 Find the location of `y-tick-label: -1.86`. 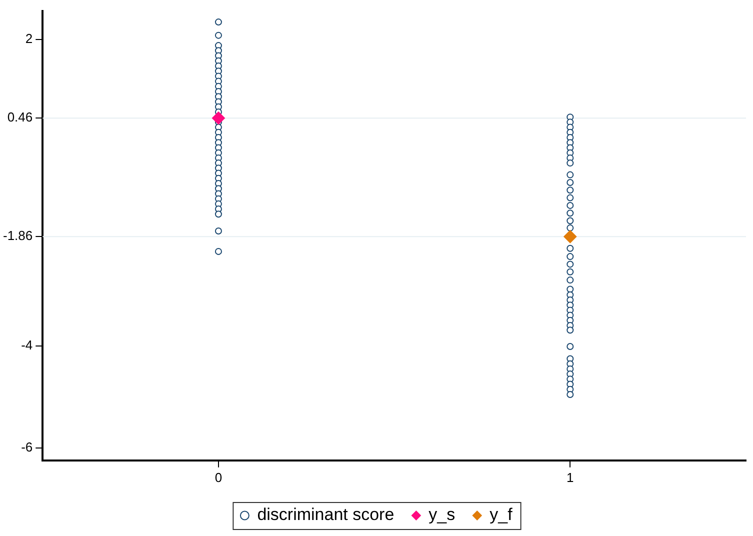

y-tick-label: -1.86 is located at coordinates (17, 236).